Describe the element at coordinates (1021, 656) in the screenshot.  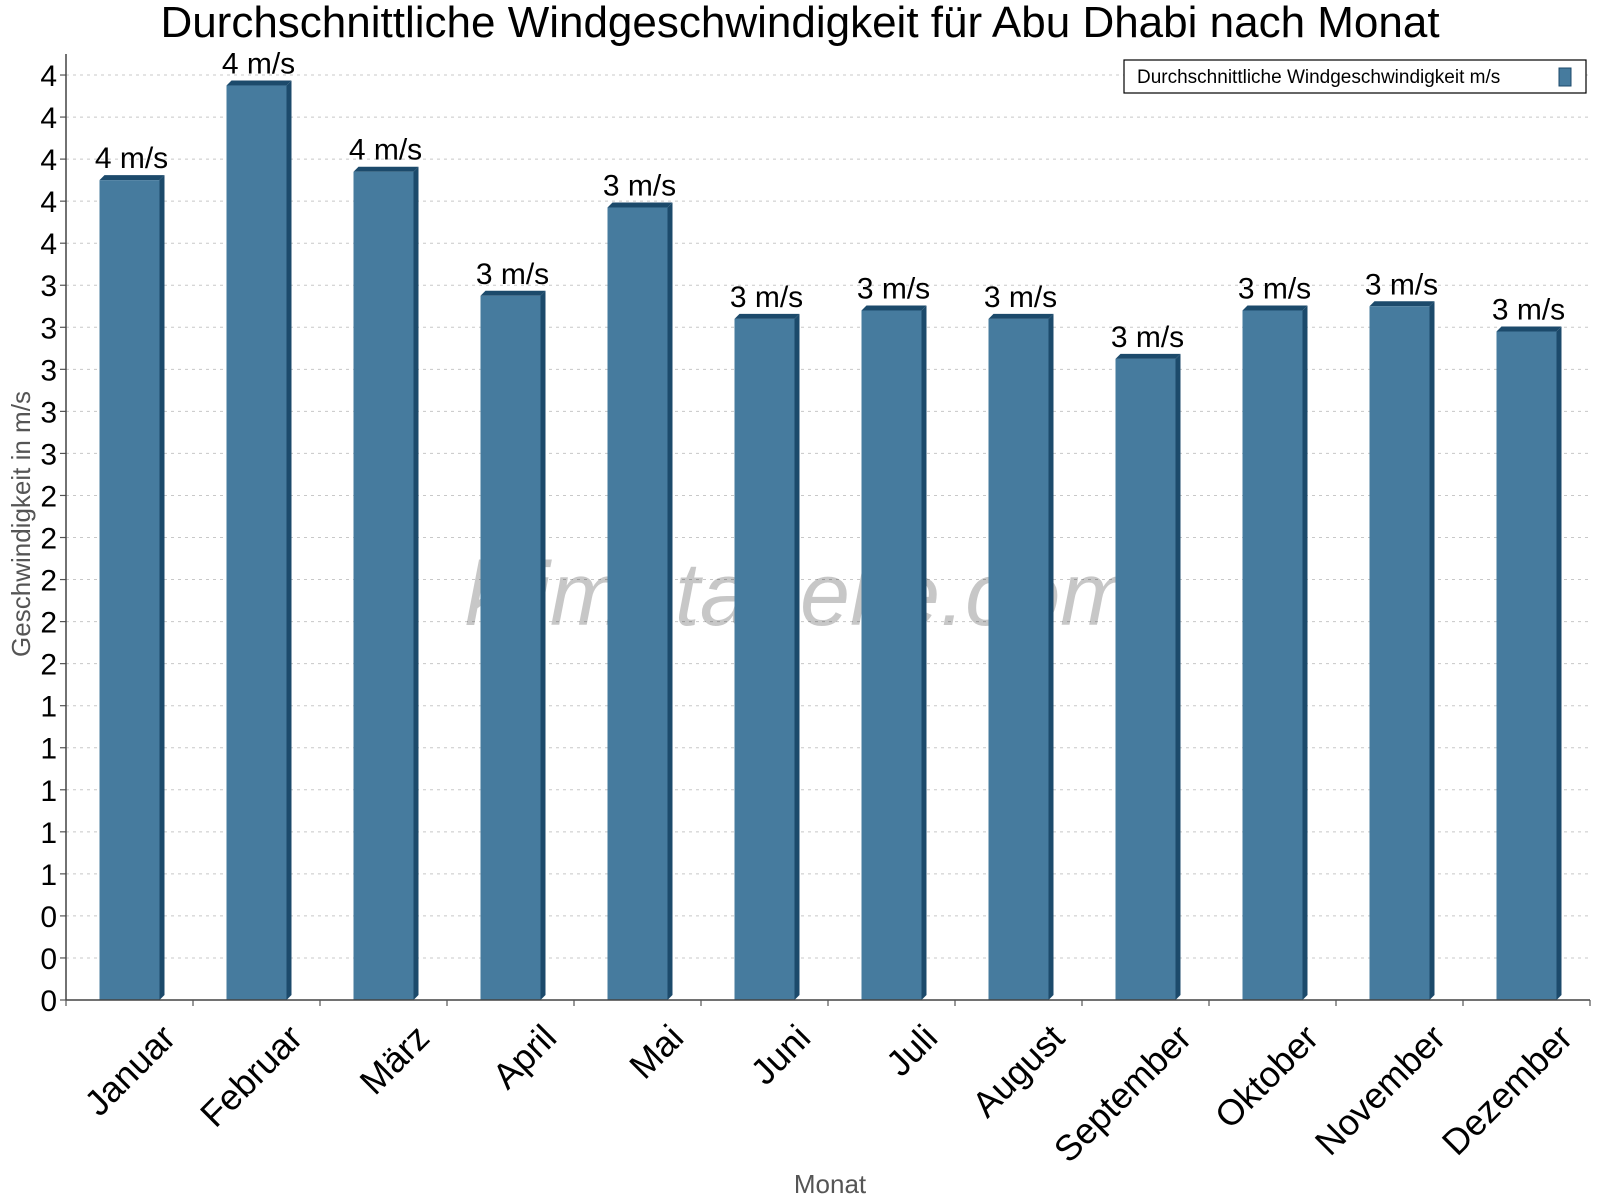
I see `bar-august` at that location.